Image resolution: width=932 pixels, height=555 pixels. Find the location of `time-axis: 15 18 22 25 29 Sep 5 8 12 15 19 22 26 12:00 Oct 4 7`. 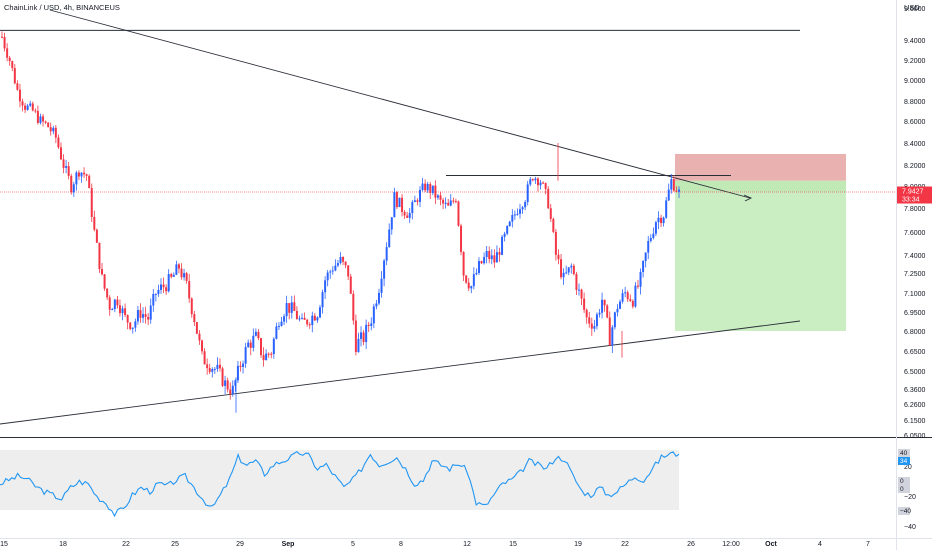

time-axis: 15 18 22 25 29 Sep 5 8 12 15 19 22 26 12:00 Oct 4 7 is located at coordinates (435, 544).